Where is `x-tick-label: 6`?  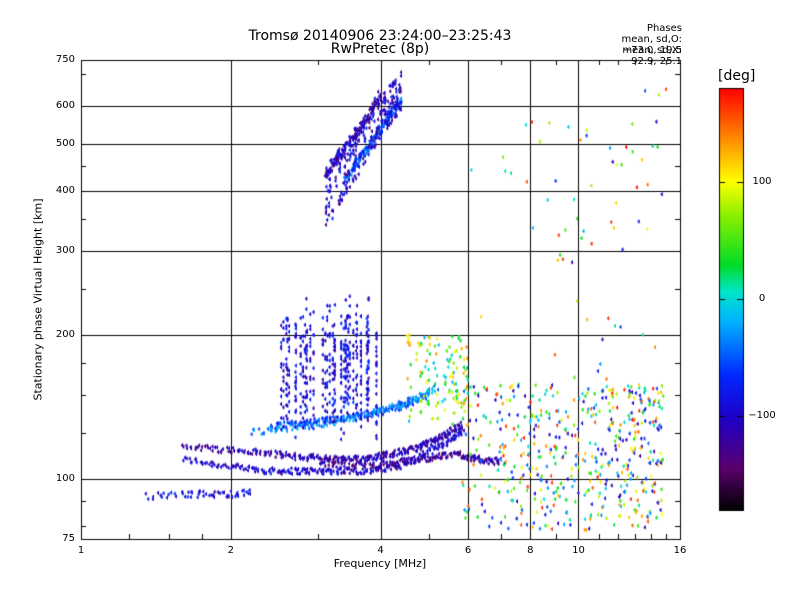
x-tick-label: 6 is located at coordinates (468, 550).